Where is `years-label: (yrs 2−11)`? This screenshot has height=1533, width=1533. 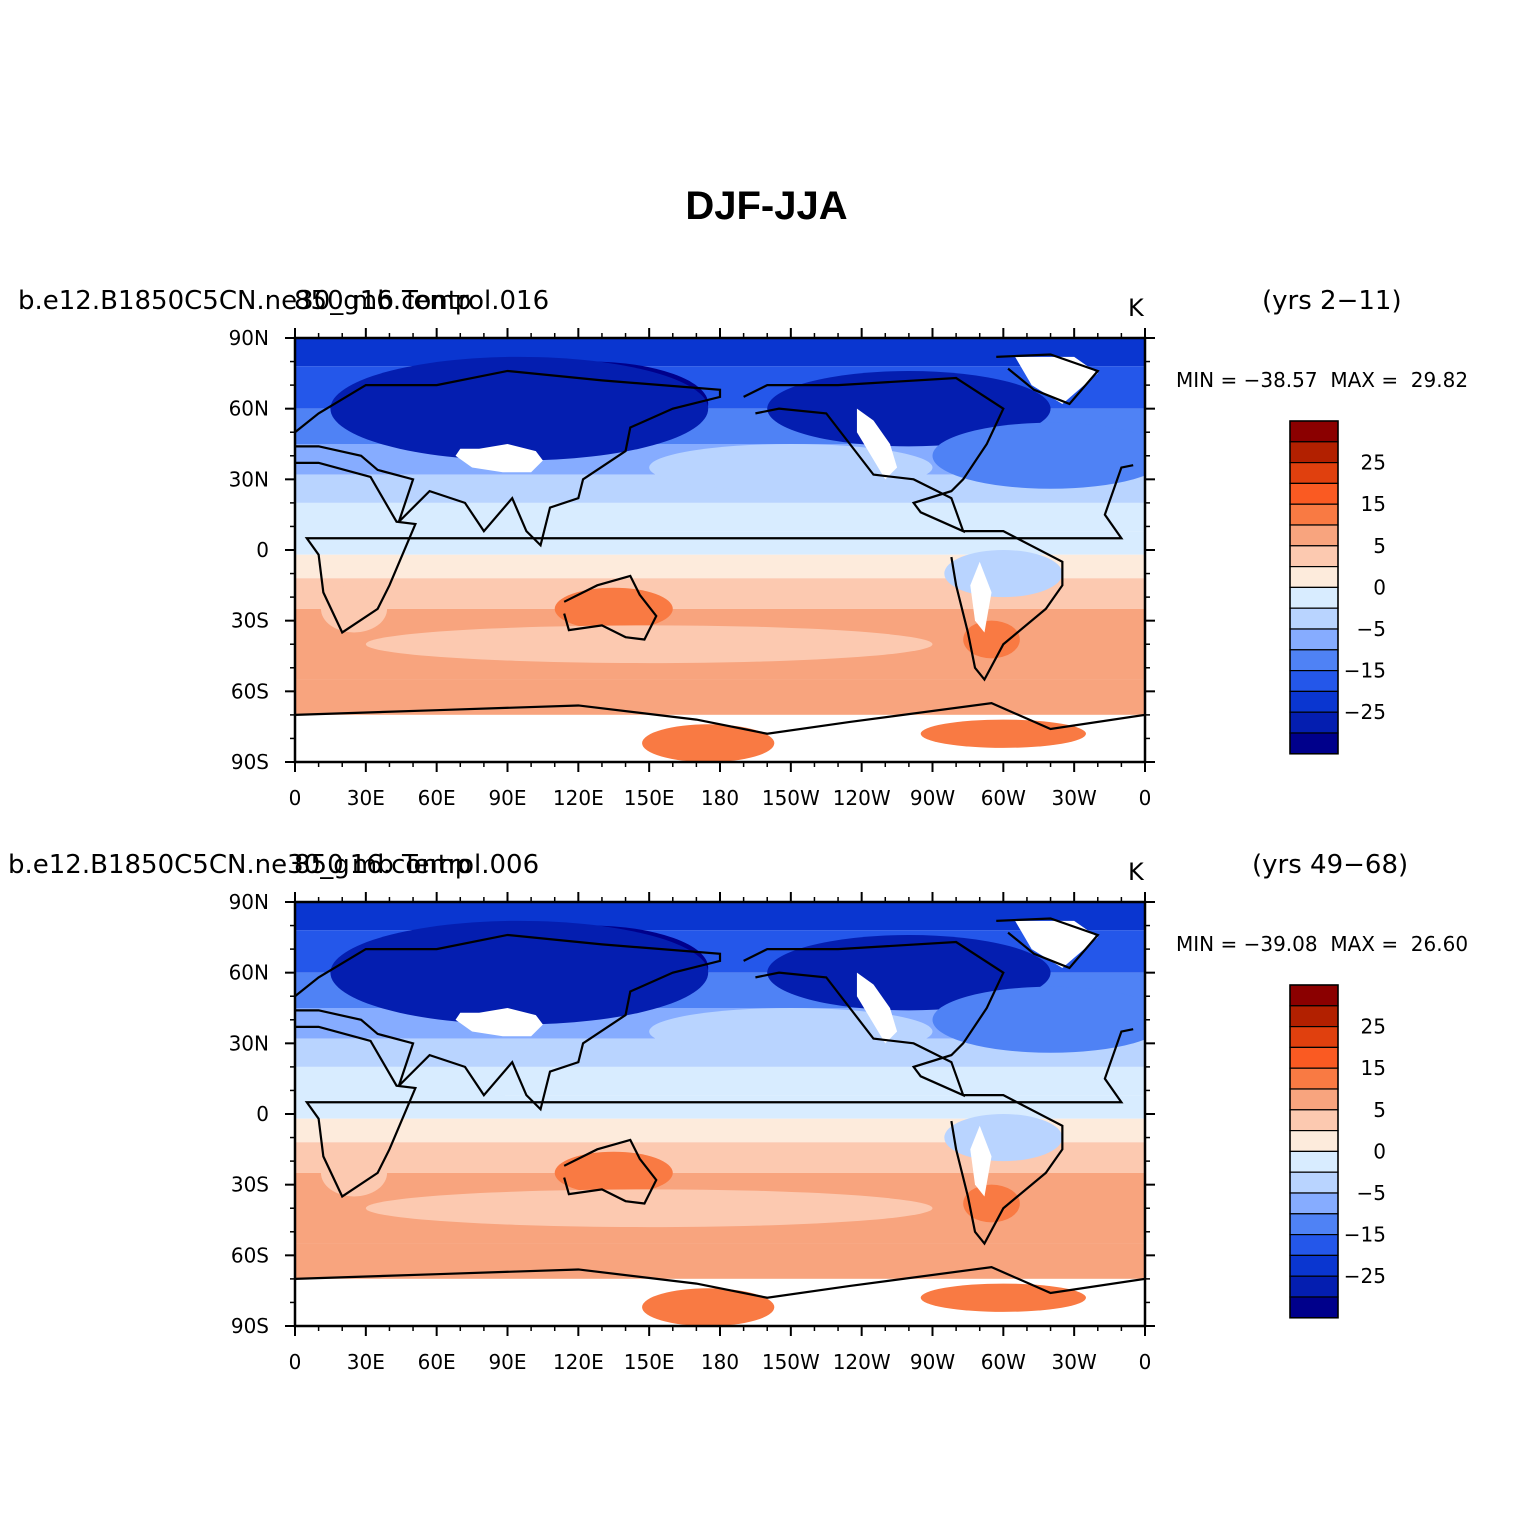
years-label: (yrs 2−11) is located at coordinates (1332, 301).